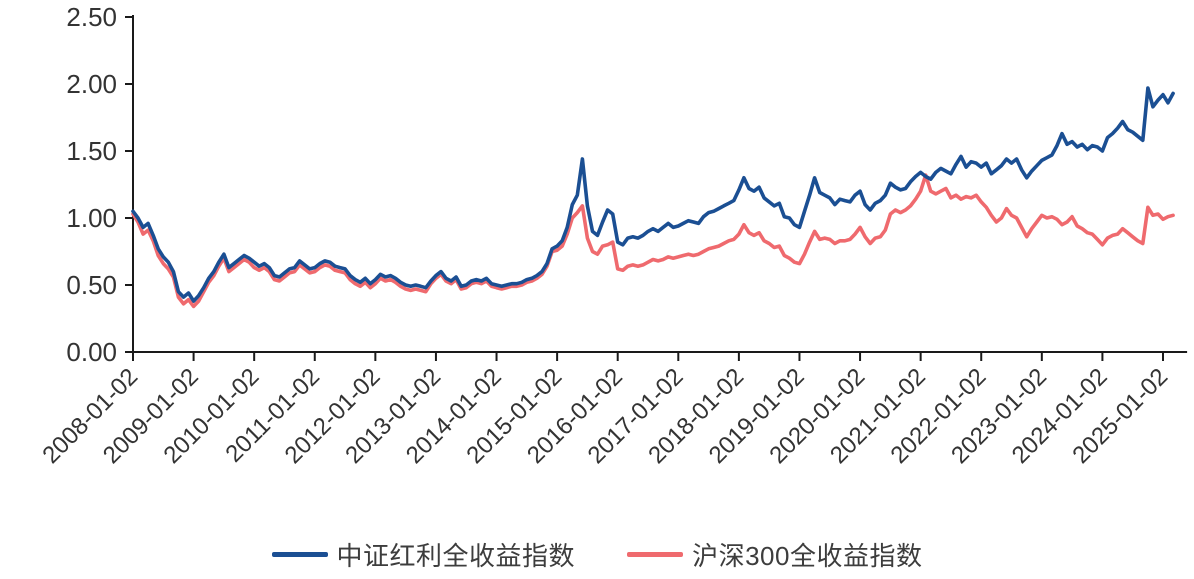 This screenshot has width=1194, height=579. Describe the element at coordinates (91, 218) in the screenshot. I see `y-tick-label: 1.00` at that location.